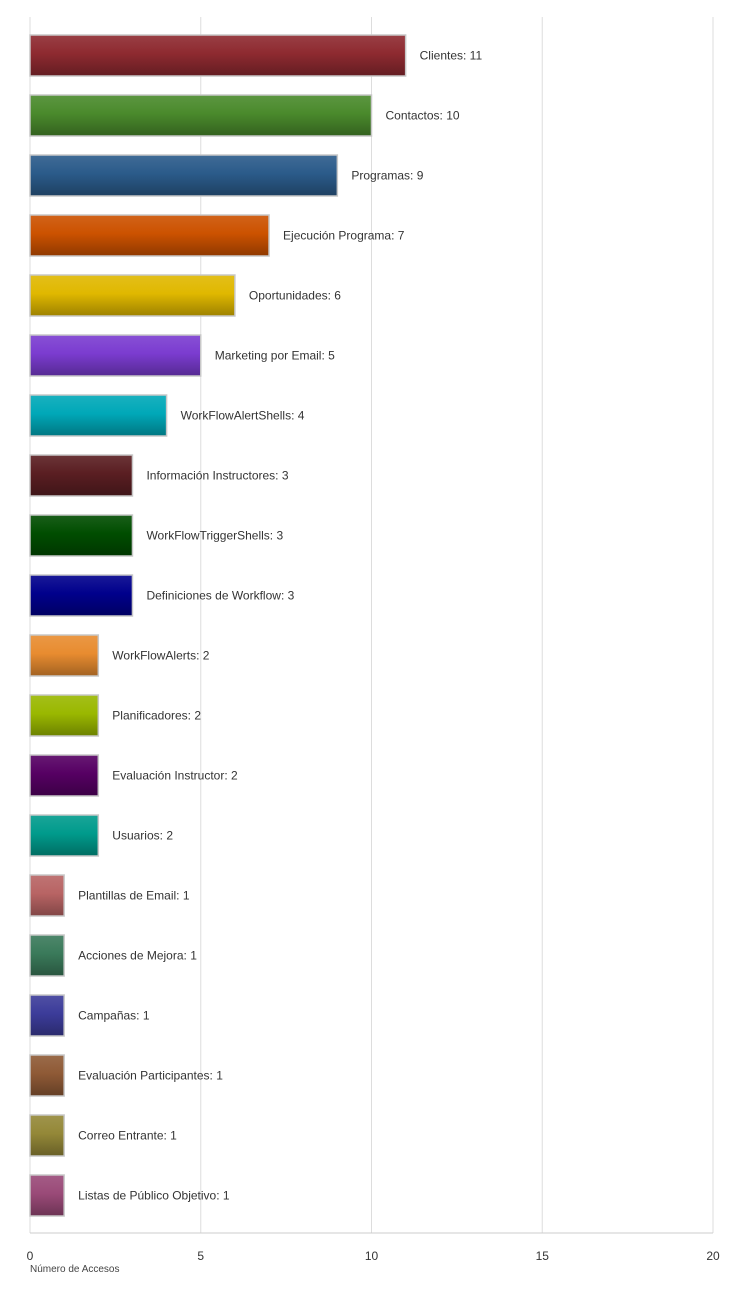  Describe the element at coordinates (387, 176) in the screenshot. I see `bar-label: Programas: 9` at that location.